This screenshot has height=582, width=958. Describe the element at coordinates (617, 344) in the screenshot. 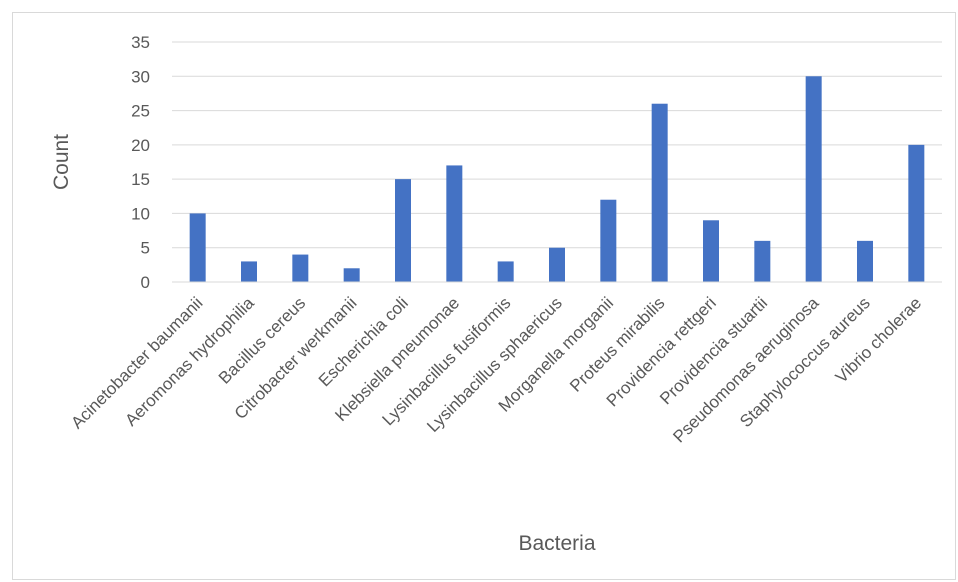

I see `x-tick-label: Proteus mirabilis` at that location.